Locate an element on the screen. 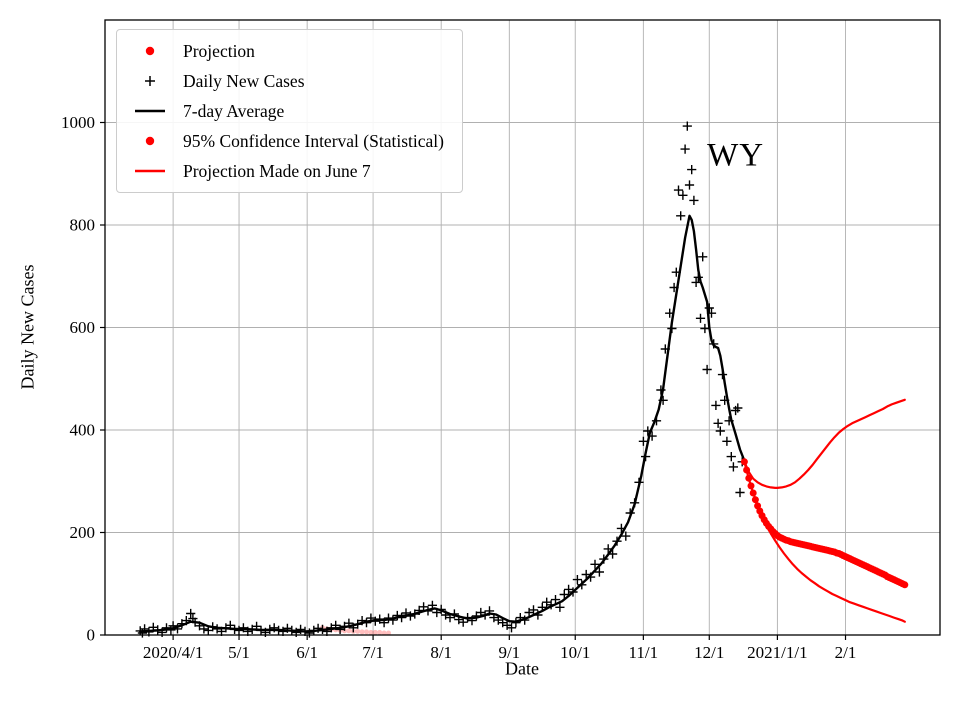  legend-label-june7-projection: Projection Made on June 7 is located at coordinates (277, 170).